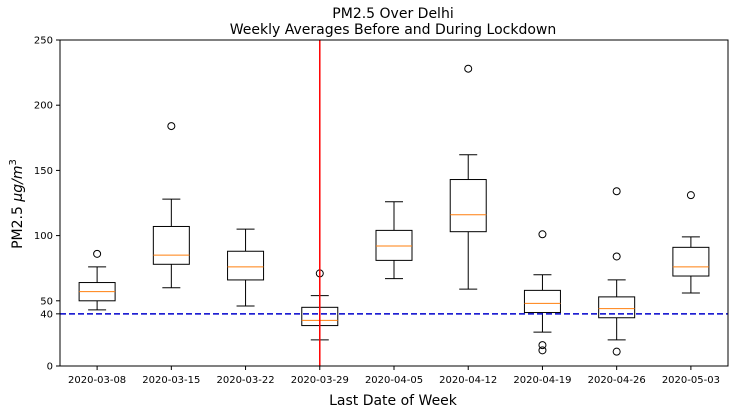 This screenshot has width=735, height=414. What do you see at coordinates (393, 401) in the screenshot?
I see `x-axis-label: Last Date of Week` at bounding box center [393, 401].